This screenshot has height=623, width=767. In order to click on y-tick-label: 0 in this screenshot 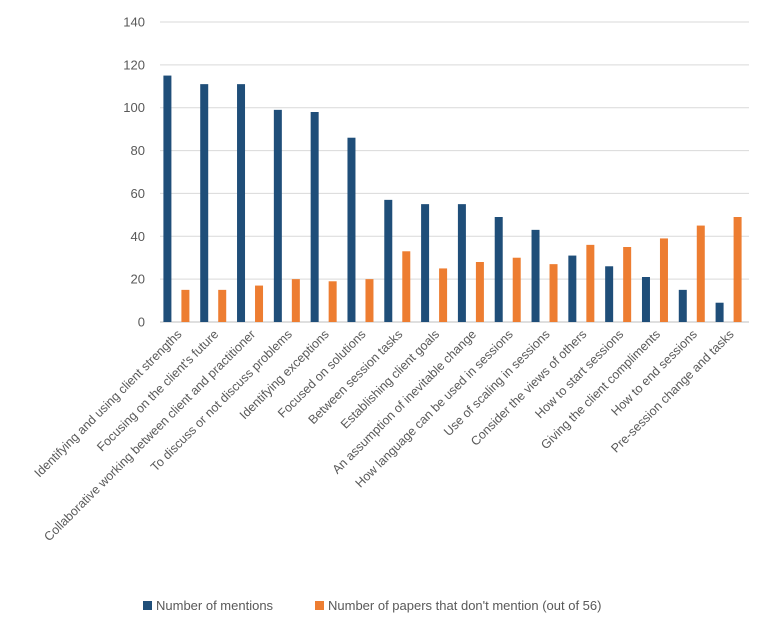, I will do `click(141, 322)`.